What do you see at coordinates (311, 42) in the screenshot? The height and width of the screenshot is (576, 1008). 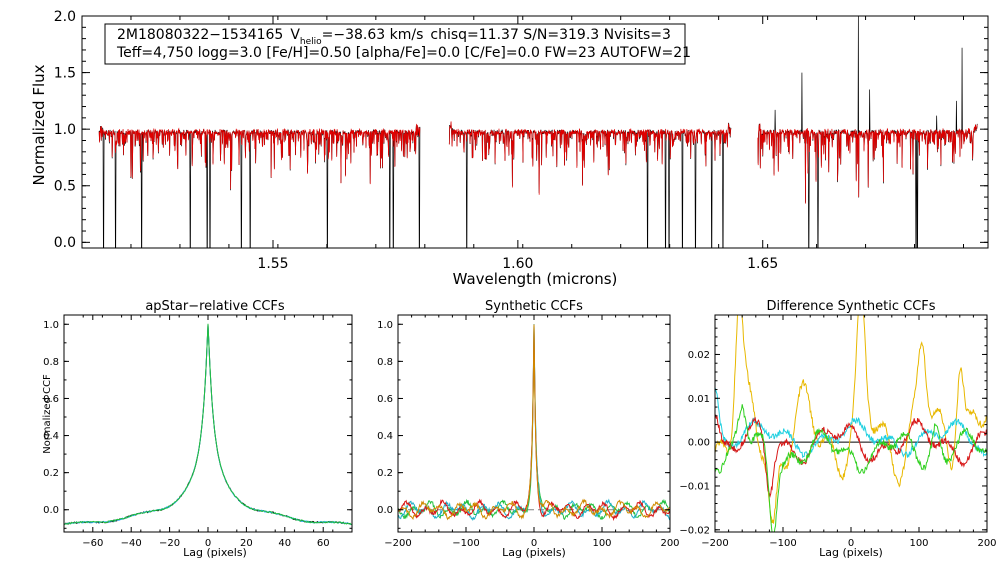 I see `annotation-vhelio-subscript: helio` at bounding box center [311, 42].